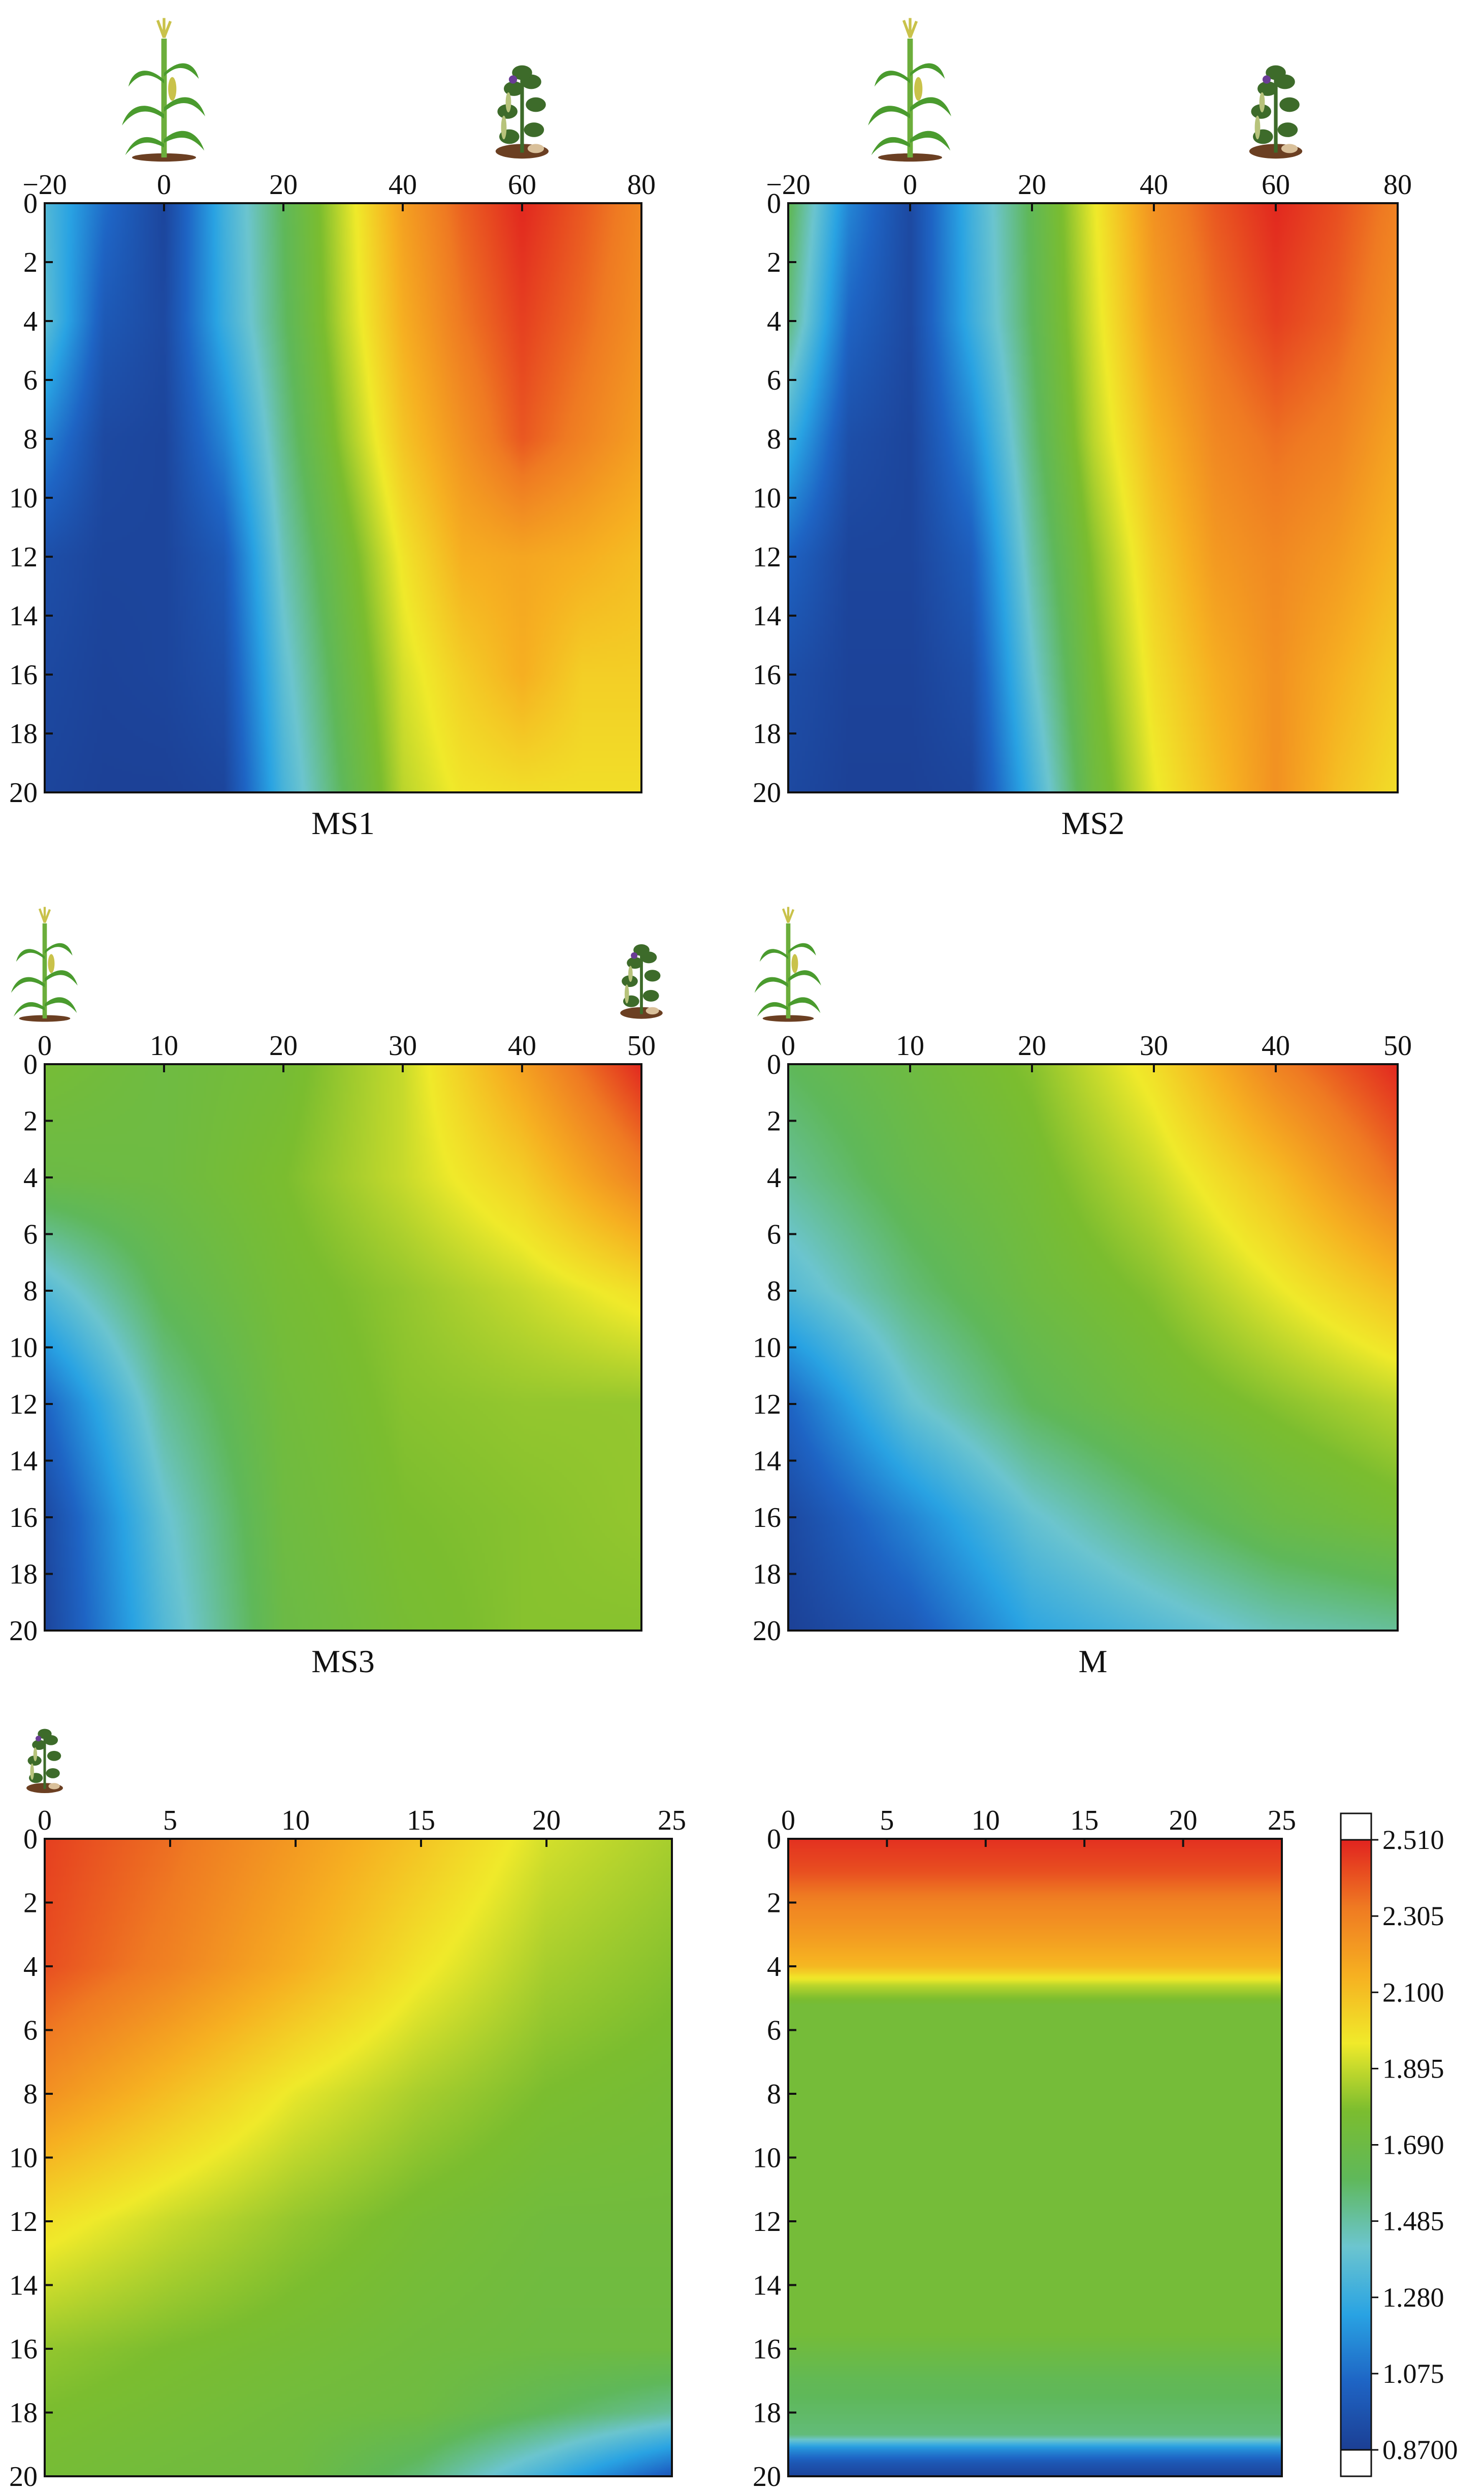 This screenshot has width=1484, height=2490. I want to click on panel-title: MS1, so click(343, 823).